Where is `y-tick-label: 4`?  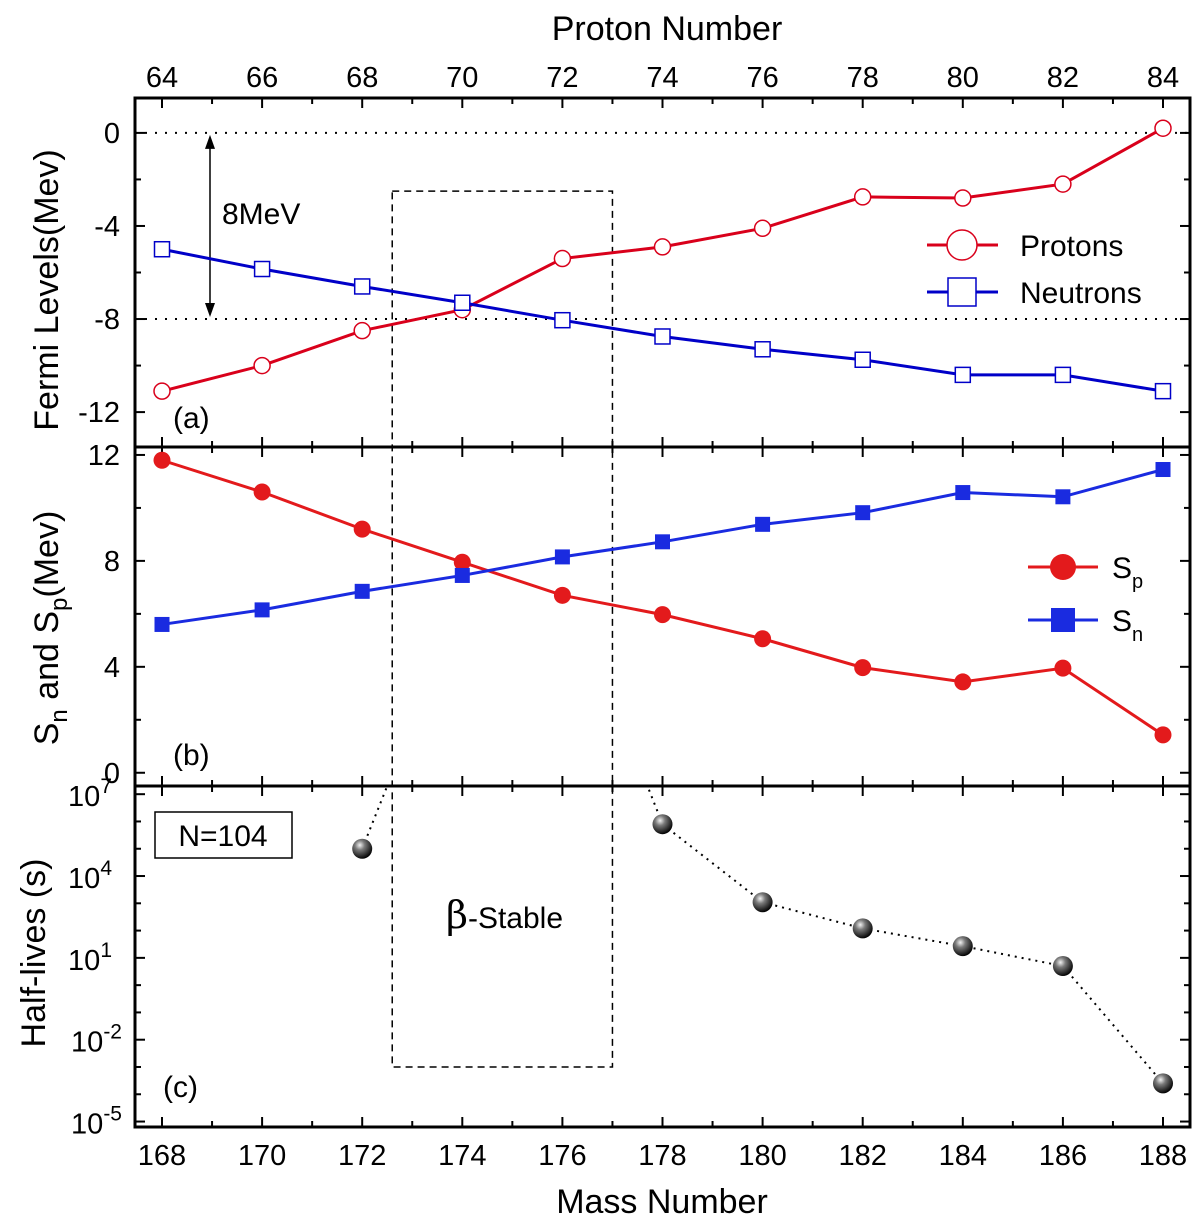
y-tick-label: 4 is located at coordinates (112, 668).